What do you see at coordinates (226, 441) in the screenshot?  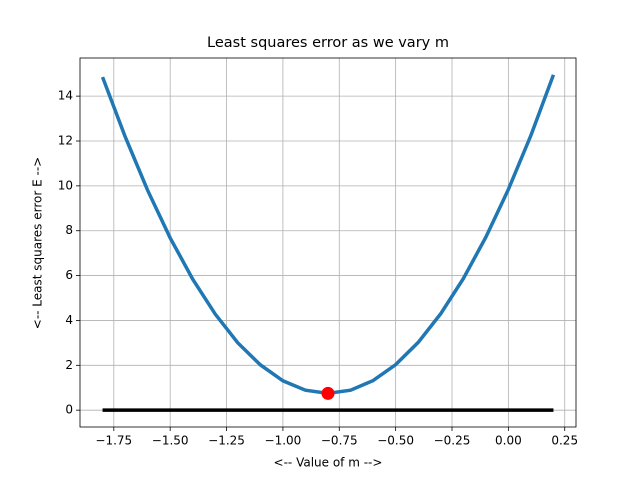 I see `x-tick-label: −1.25` at bounding box center [226, 441].